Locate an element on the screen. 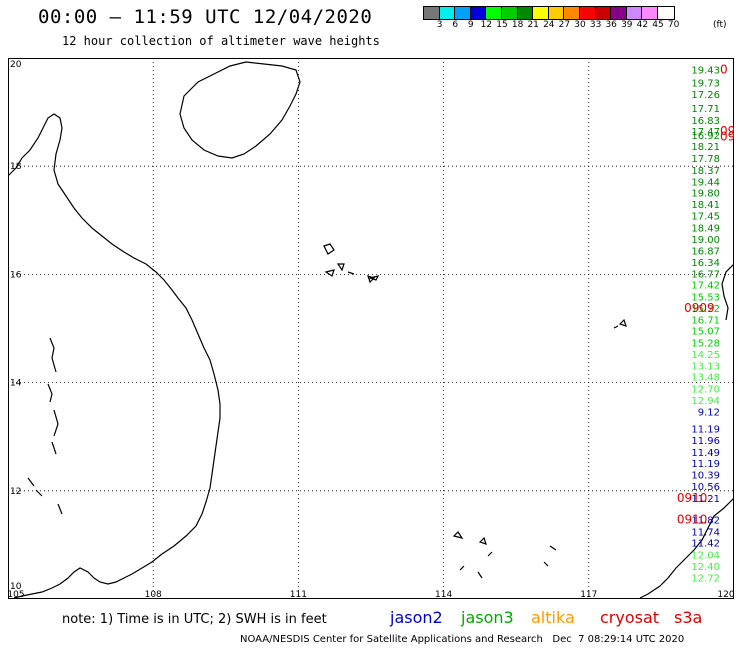 The width and height of the screenshot is (740, 650). legend-ticks: 3 6 9 12 15 18 21 24 27 30 33 36 39 42 45 70 is located at coordinates (573, 26).